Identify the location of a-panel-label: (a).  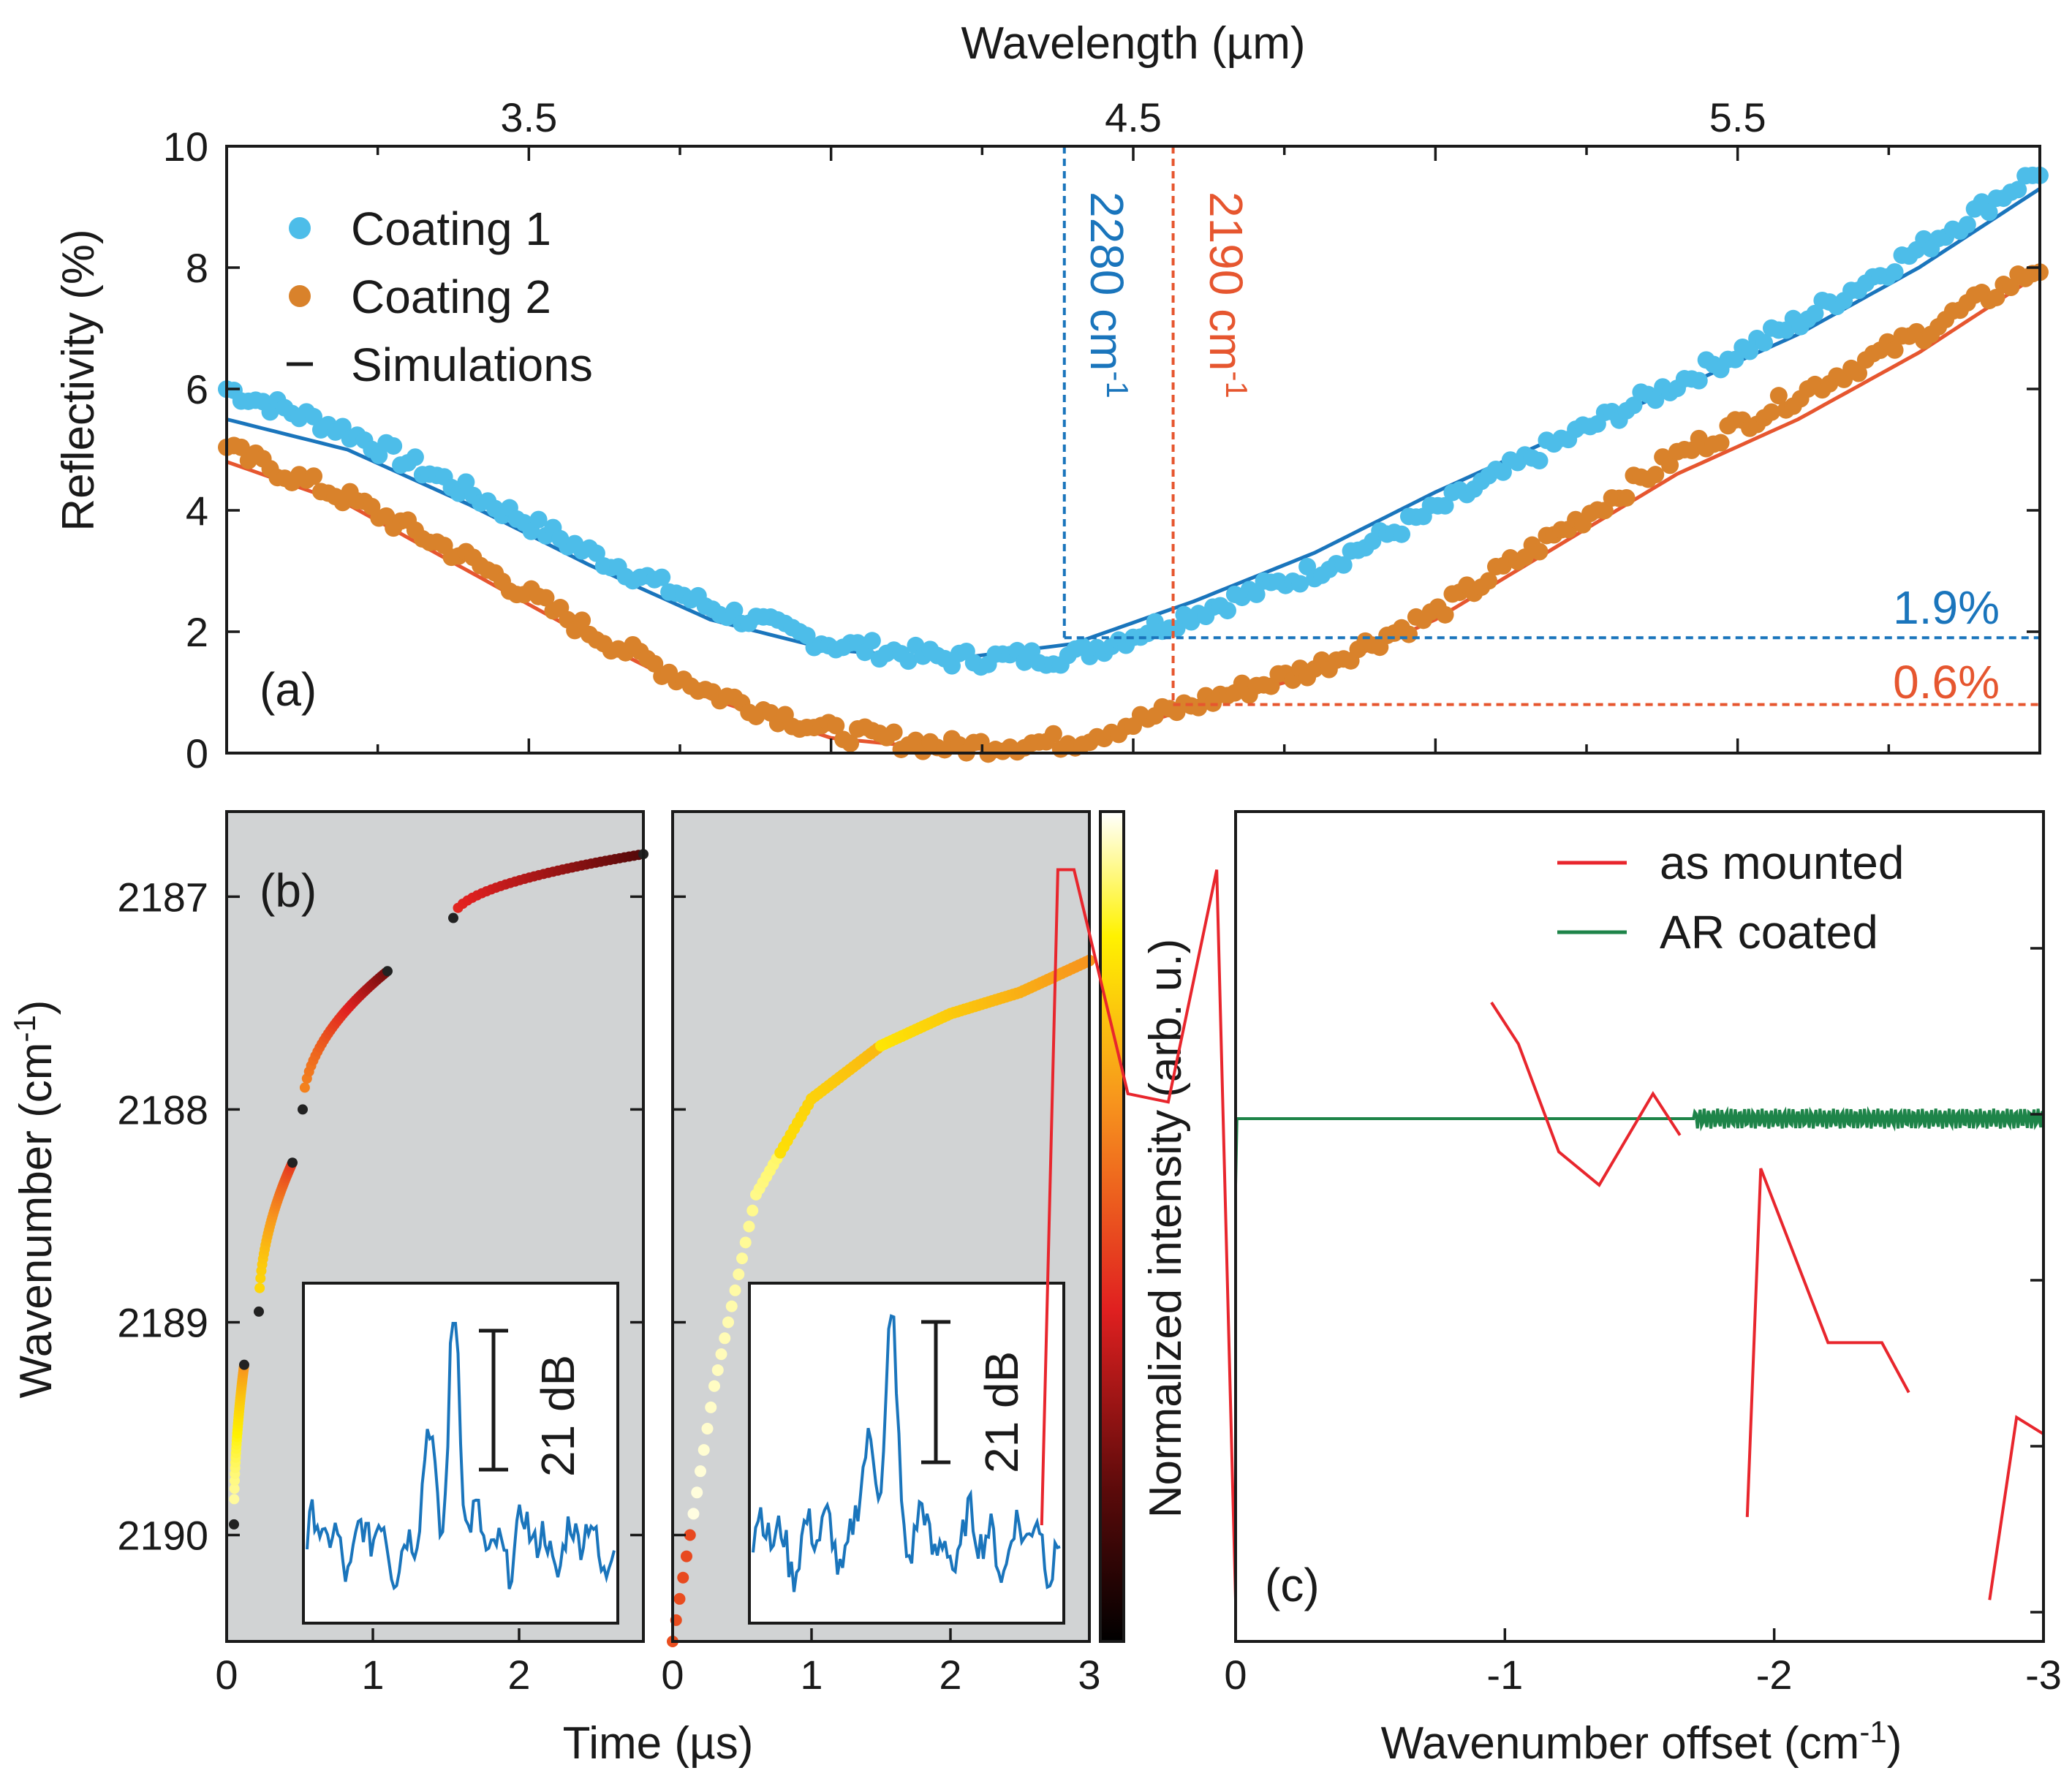
(289, 689).